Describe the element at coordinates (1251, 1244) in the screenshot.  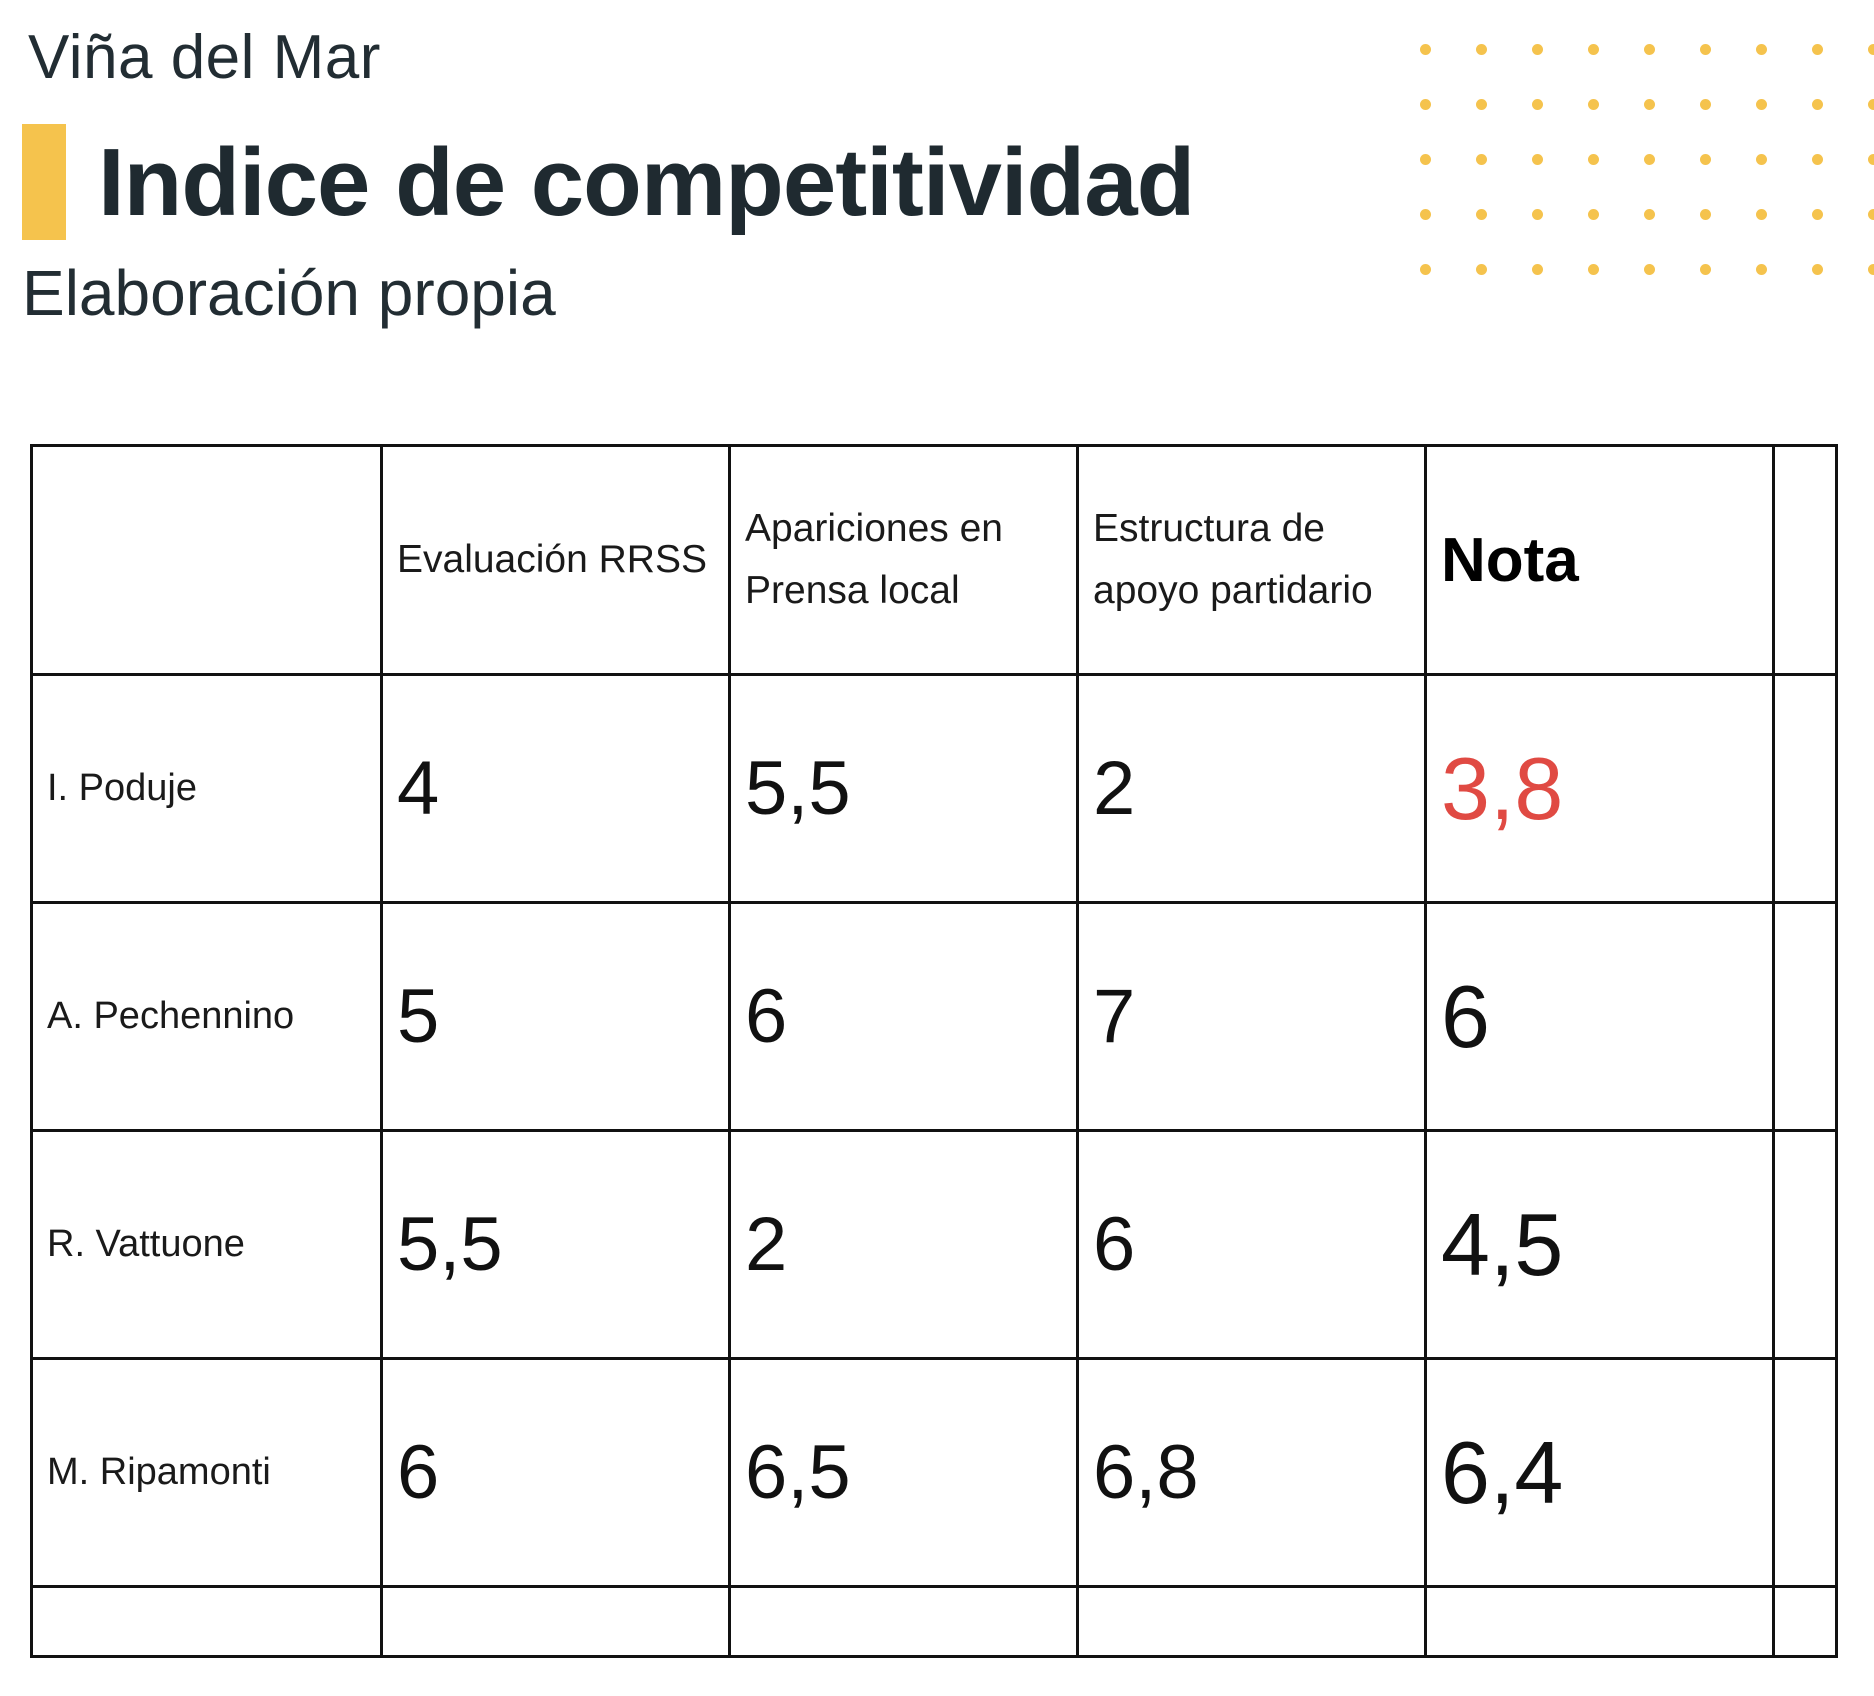
I see `estructura-cell: 6` at that location.